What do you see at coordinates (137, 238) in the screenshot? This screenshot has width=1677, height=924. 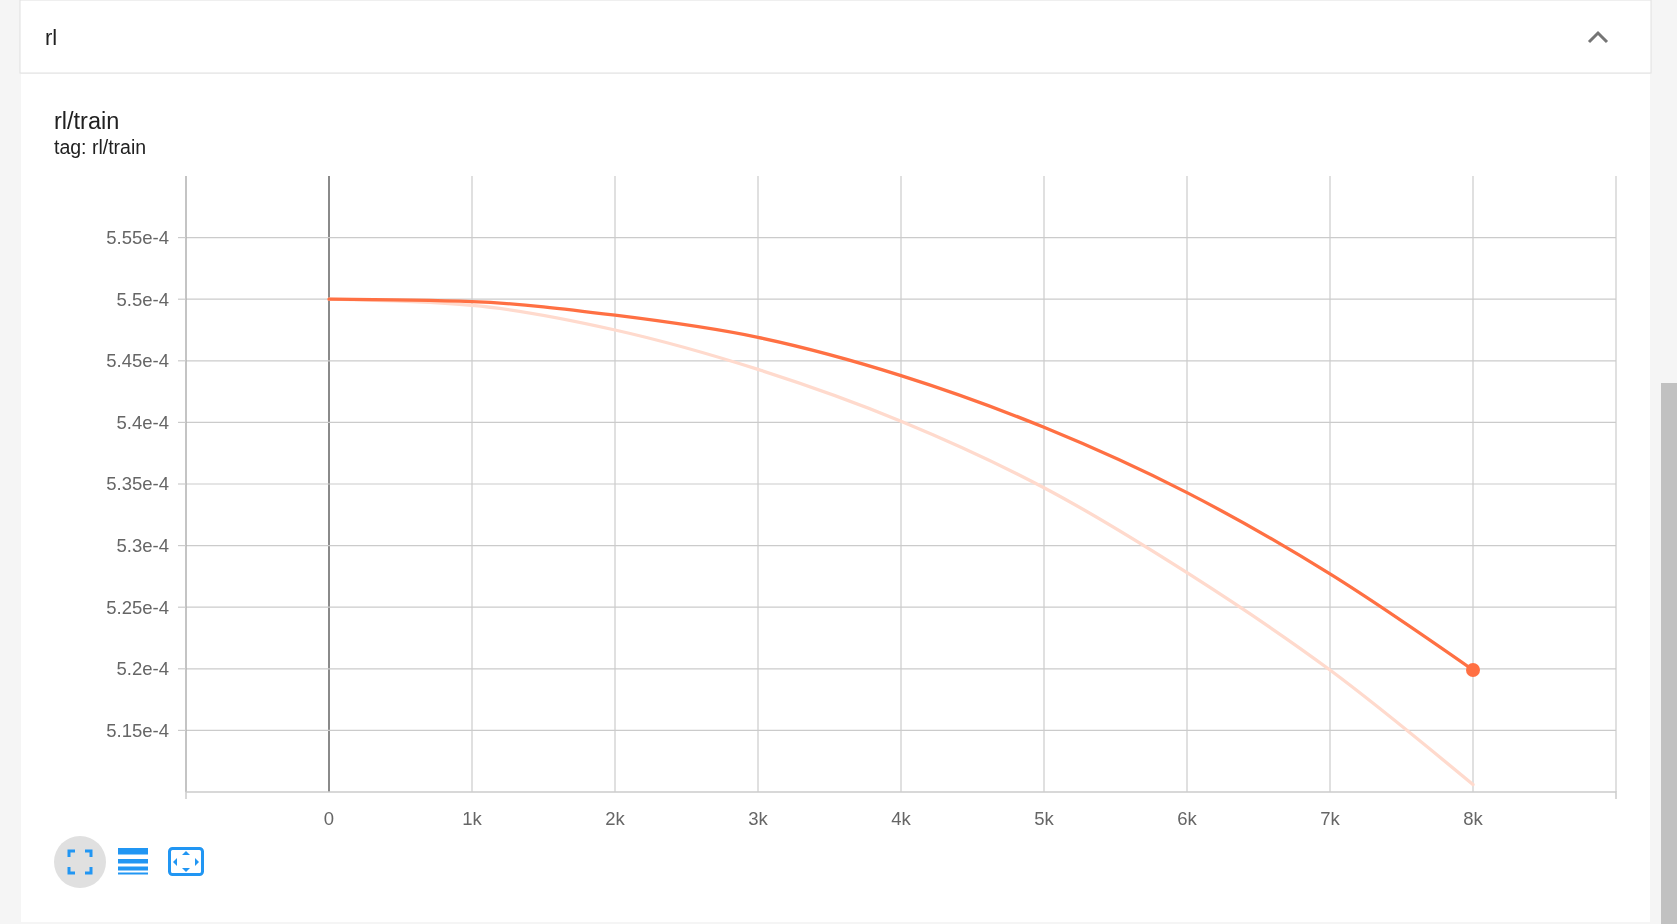 I see `y-tick-label: 5.55e-4` at bounding box center [137, 238].